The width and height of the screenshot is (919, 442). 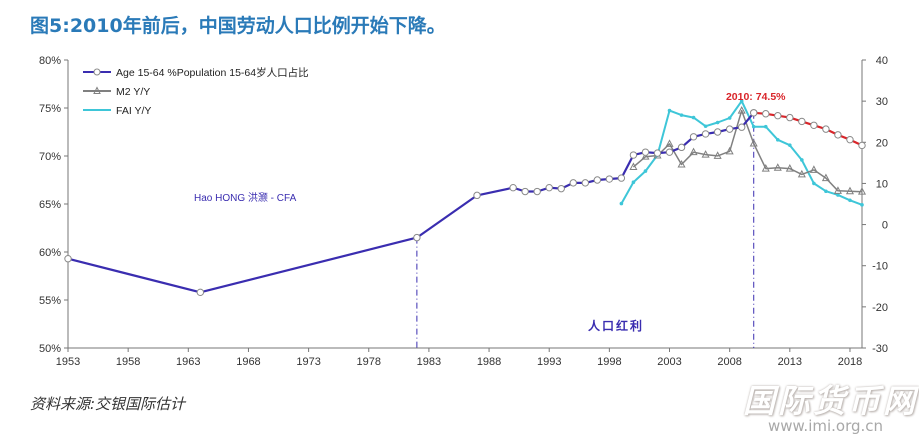 I want to click on watermark-url: www.imi.org.cn, so click(x=826, y=426).